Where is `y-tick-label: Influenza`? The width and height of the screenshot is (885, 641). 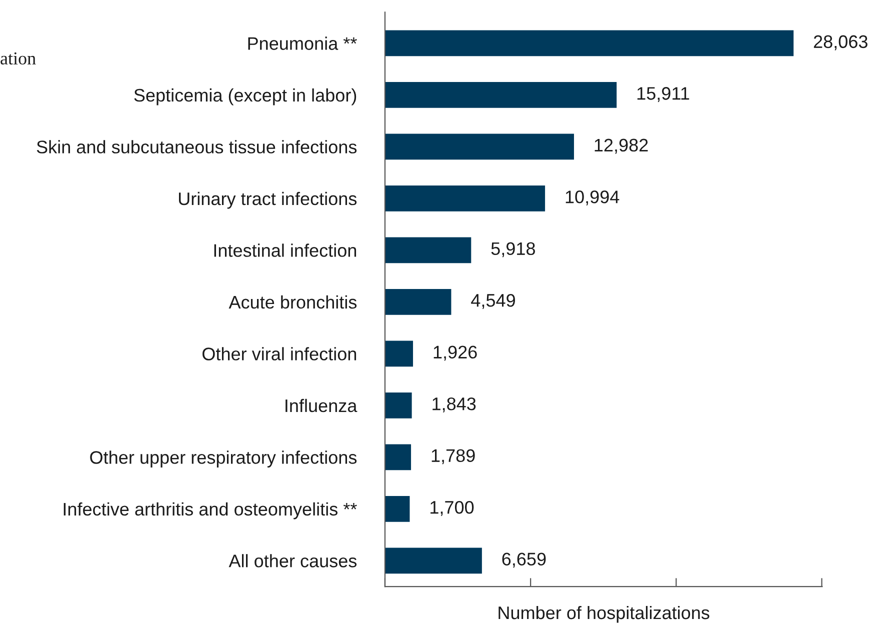
y-tick-label: Influenza is located at coordinates (322, 405).